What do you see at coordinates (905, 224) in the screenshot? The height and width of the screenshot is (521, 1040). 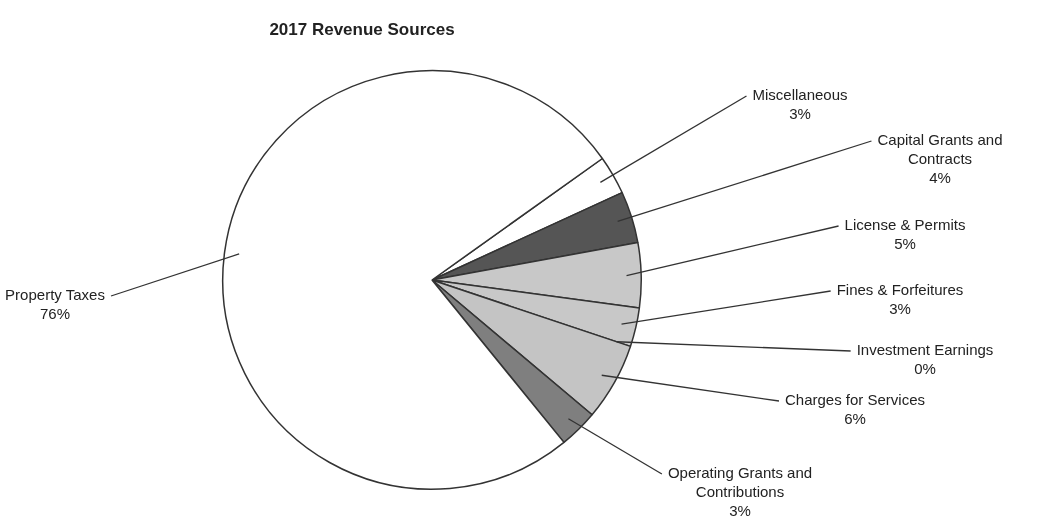 I see `slice-label: License & Permits` at bounding box center [905, 224].